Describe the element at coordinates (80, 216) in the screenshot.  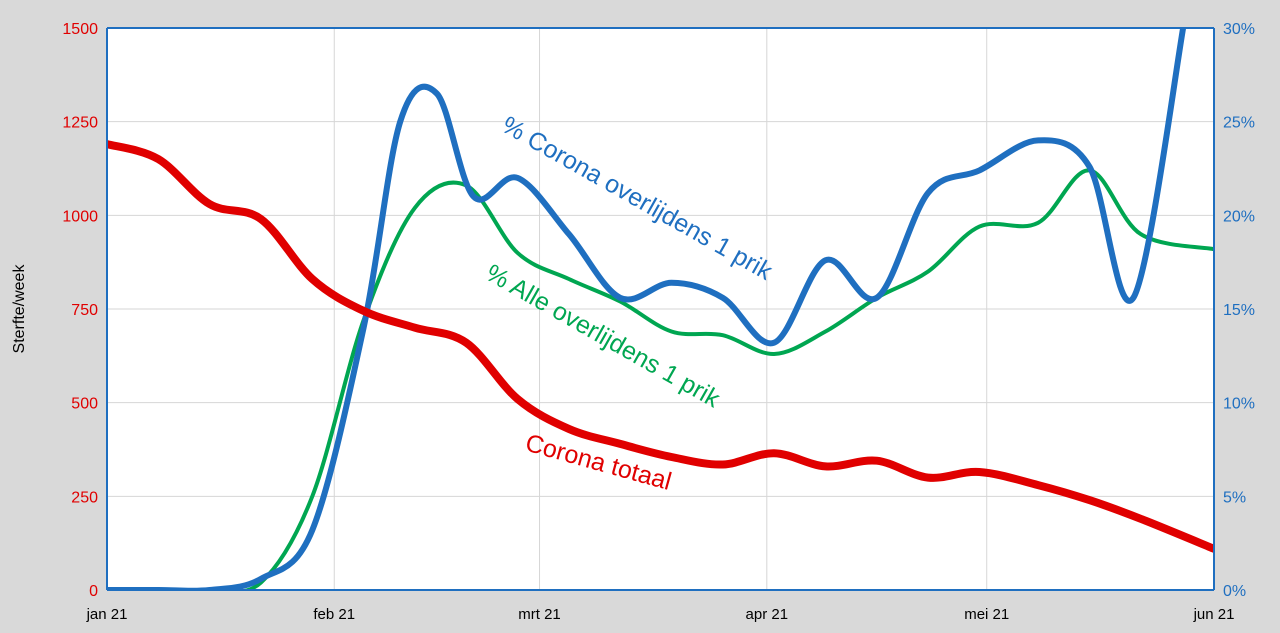
I see `left-tick-label: 1000` at that location.